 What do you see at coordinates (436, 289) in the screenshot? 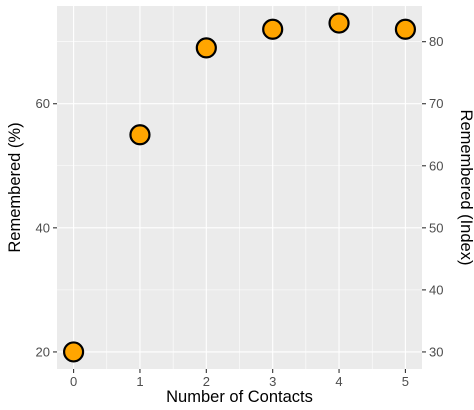
I see `y-right-tick-label: 40` at bounding box center [436, 289].